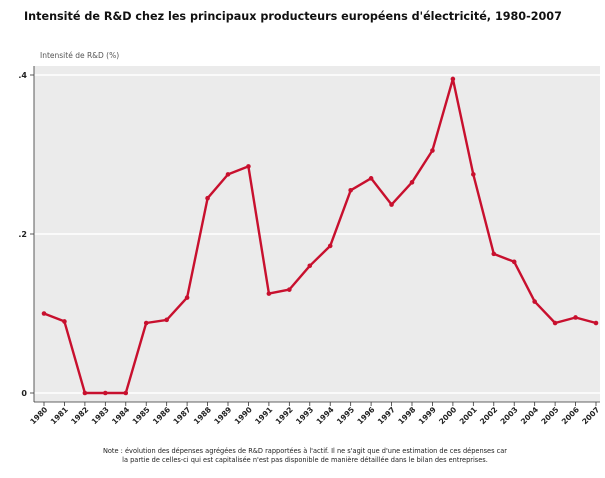  Describe the element at coordinates (161, 415) in the screenshot. I see `x-tick-label: 1986` at that location.